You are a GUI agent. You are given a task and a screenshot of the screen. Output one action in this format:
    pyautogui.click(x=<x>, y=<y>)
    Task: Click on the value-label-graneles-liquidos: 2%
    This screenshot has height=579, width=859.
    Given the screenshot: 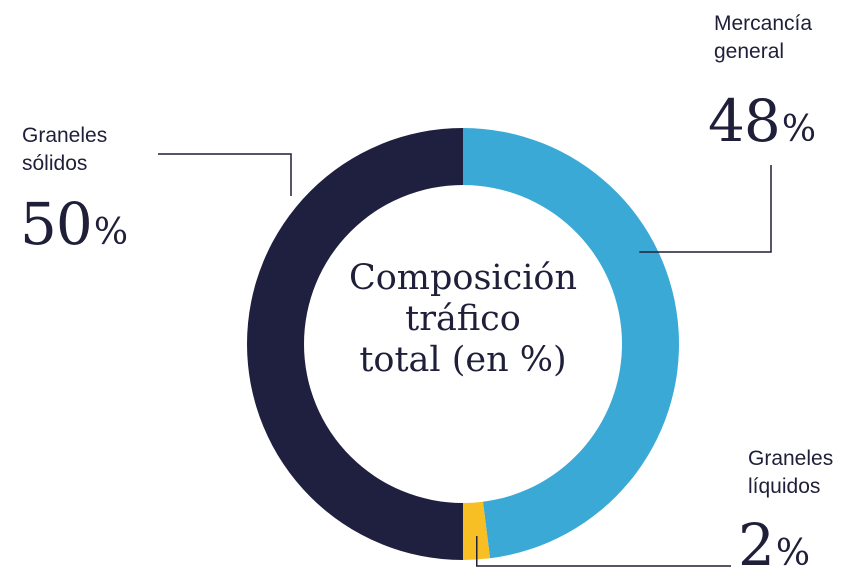 What is the action you would take?
    pyautogui.click(x=774, y=545)
    